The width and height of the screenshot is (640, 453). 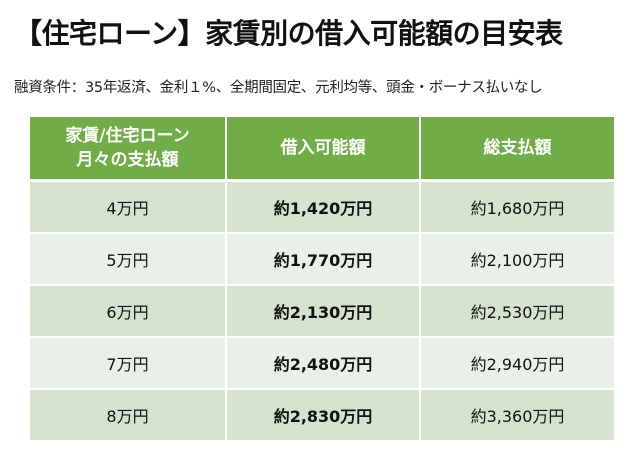 What do you see at coordinates (128, 363) in the screenshot?
I see `cell-monthly-payment: 7万円` at bounding box center [128, 363].